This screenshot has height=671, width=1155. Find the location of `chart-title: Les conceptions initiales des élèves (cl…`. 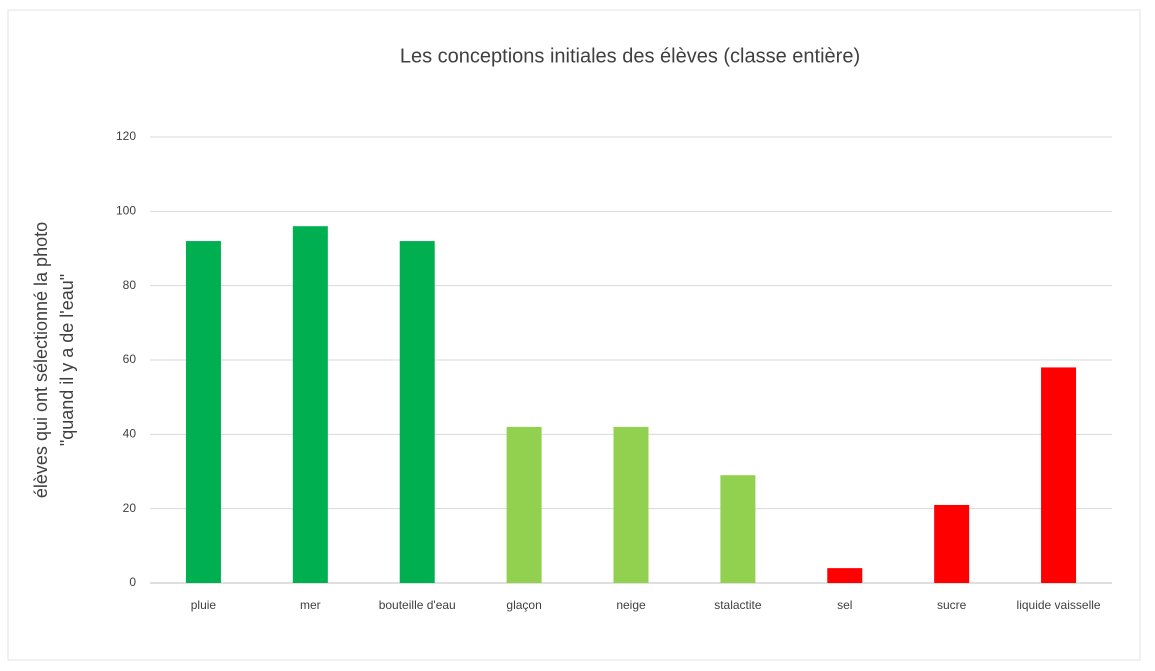

chart-title: Les conceptions initiales des élèves (cl… is located at coordinates (630, 56).